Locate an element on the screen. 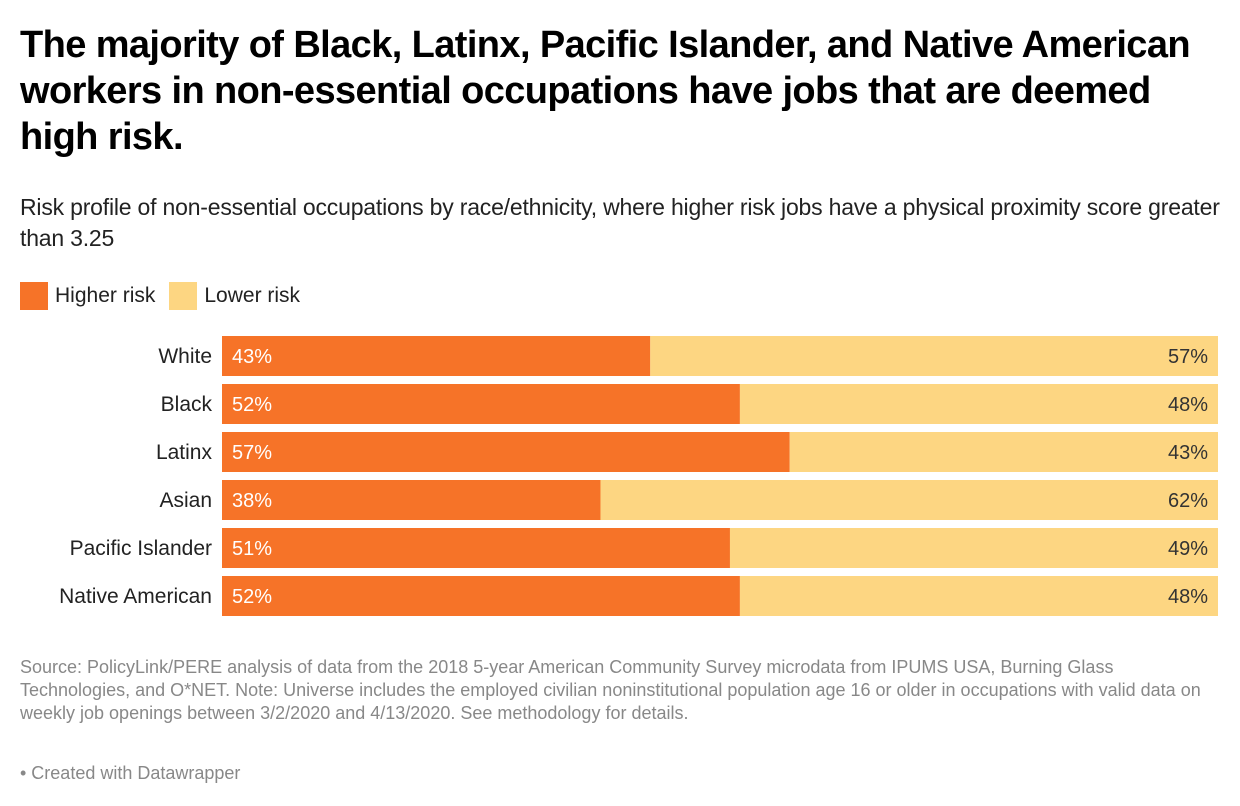 The height and width of the screenshot is (806, 1240). legend-label: Lower risk is located at coordinates (252, 295).